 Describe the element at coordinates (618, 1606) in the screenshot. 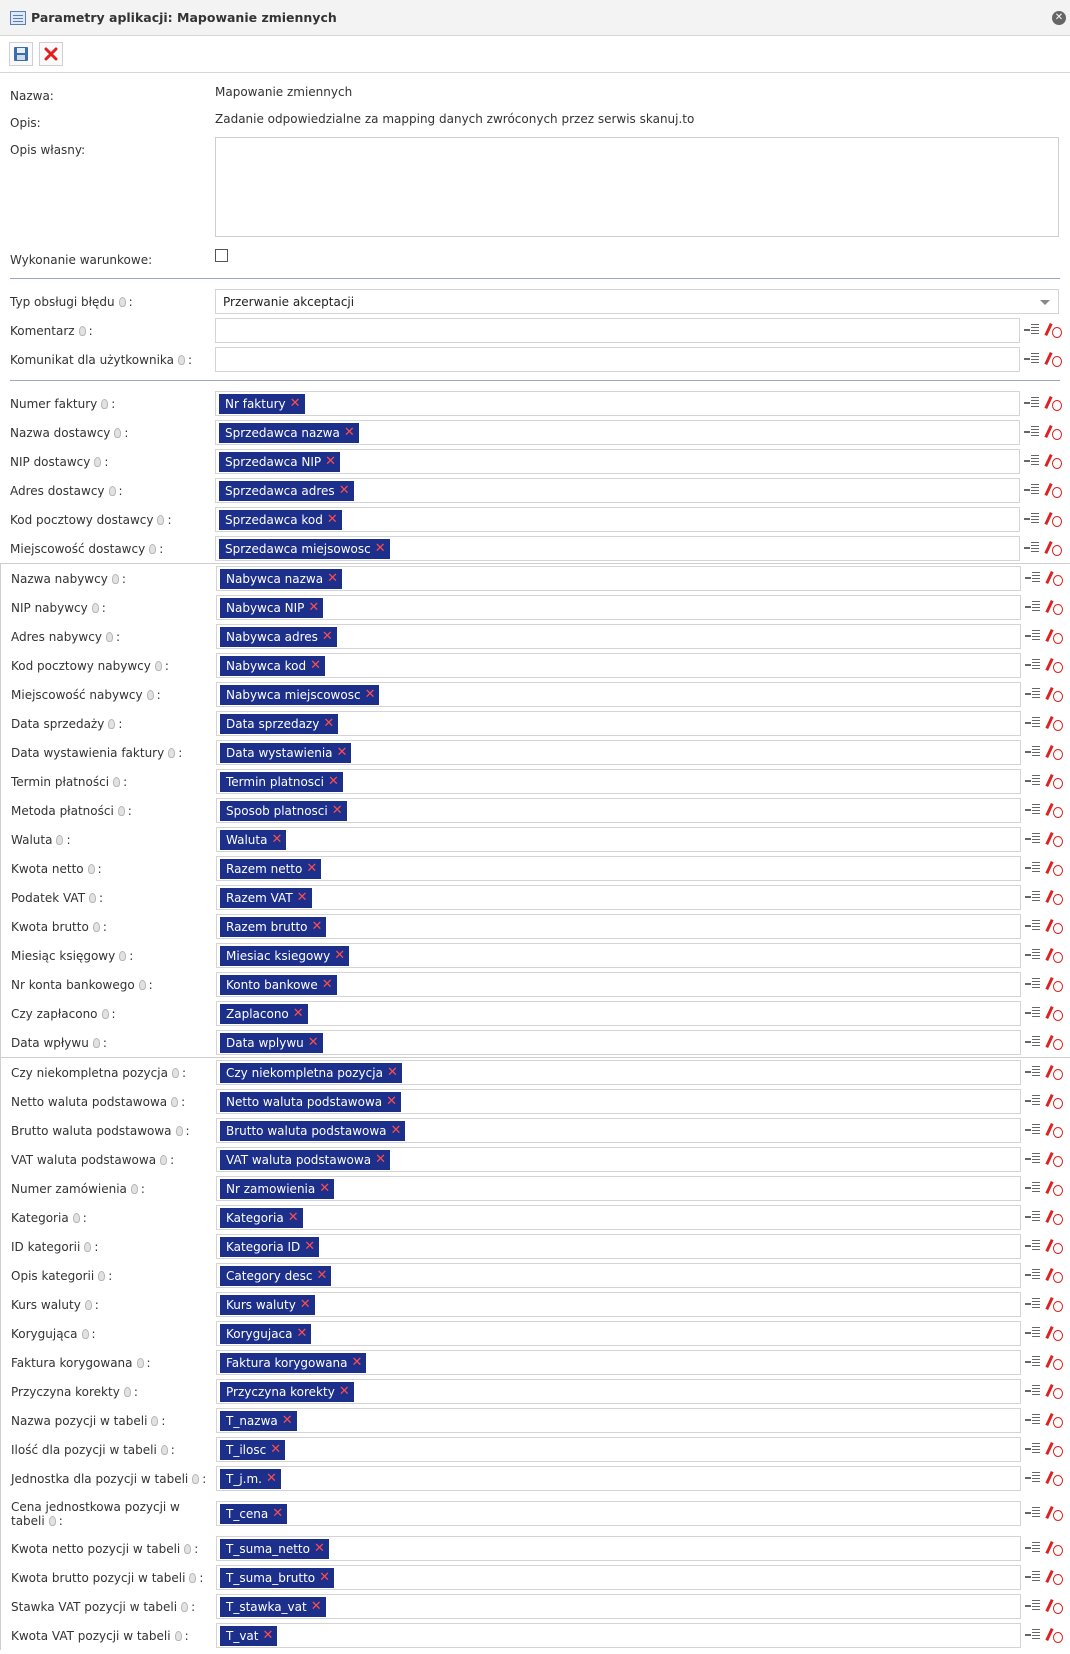

I see `mapping-input: T_stawka_vat ✕` at that location.